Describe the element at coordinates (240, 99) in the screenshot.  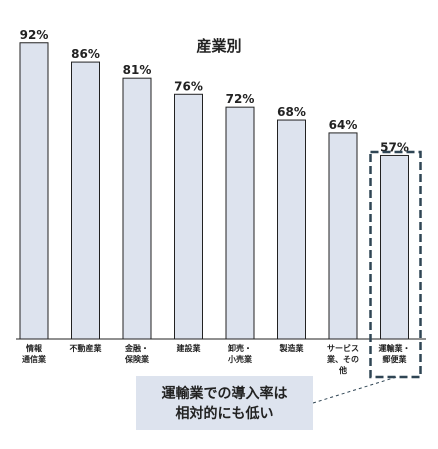
I see `data-label: 72%` at that location.